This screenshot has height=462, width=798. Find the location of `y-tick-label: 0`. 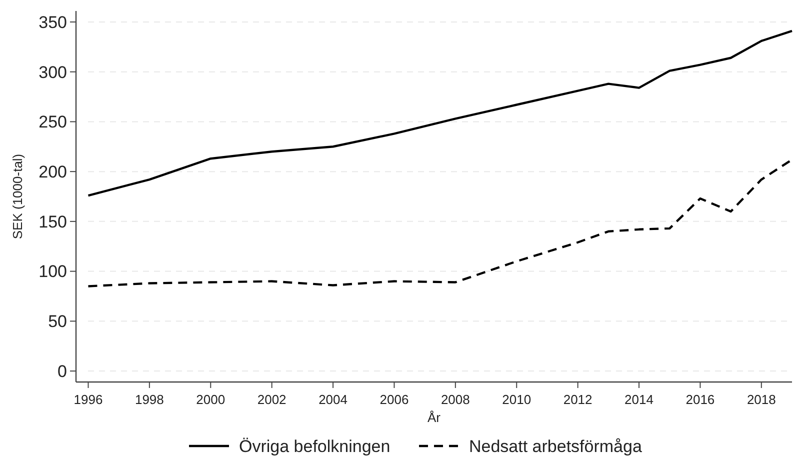

y-tick-label: 0 is located at coordinates (62, 371).